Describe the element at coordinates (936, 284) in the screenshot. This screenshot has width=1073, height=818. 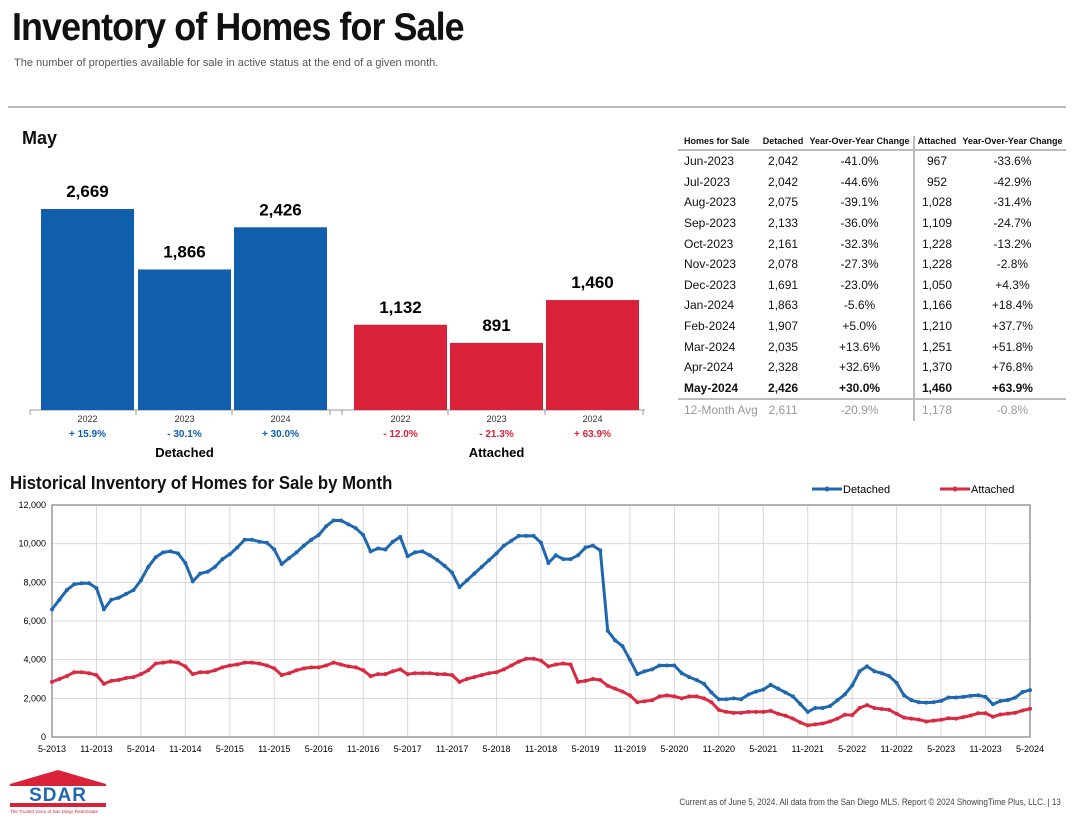
I see `table-cell: 1,050` at that location.